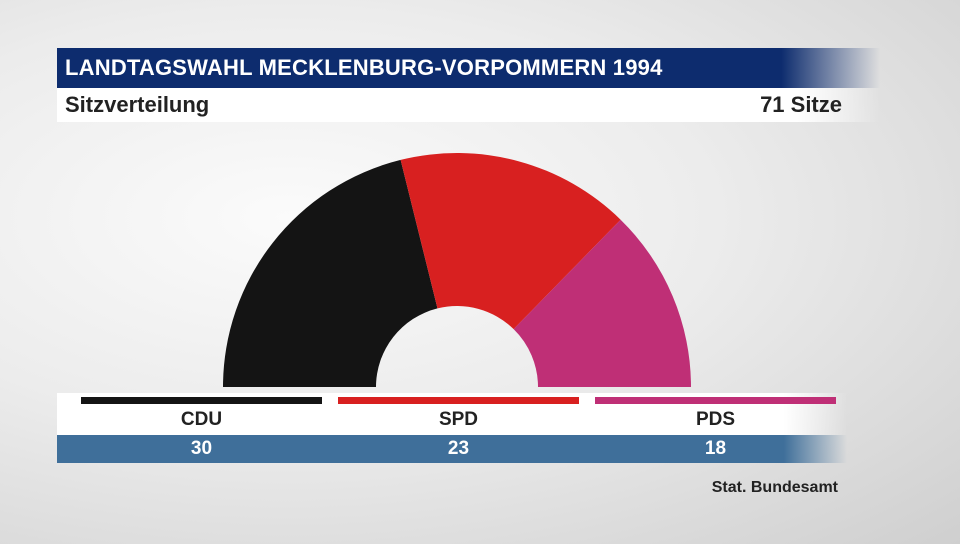 The image size is (960, 544). I want to click on seat-value-cdu: 30, so click(201, 448).